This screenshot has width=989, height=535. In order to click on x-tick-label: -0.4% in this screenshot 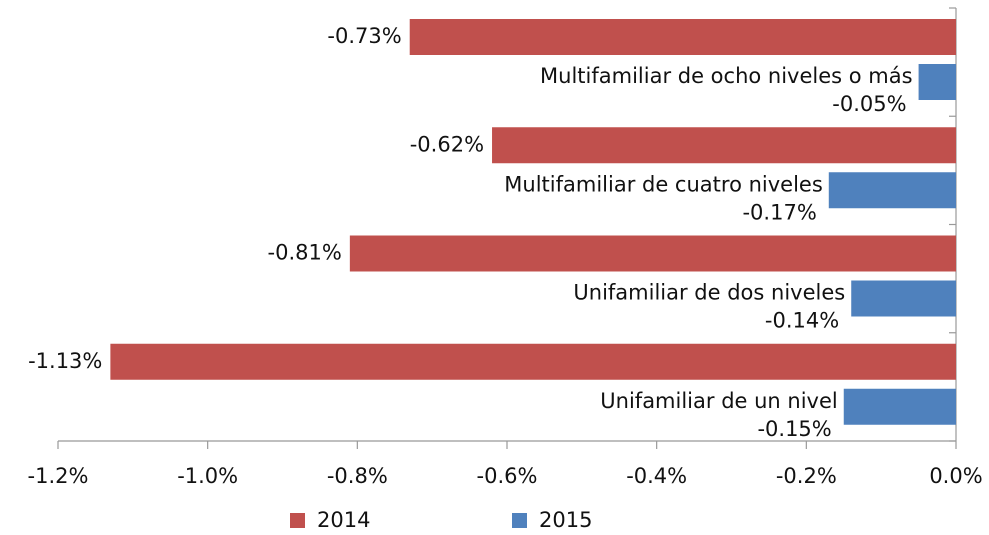, I will do `click(656, 476)`.